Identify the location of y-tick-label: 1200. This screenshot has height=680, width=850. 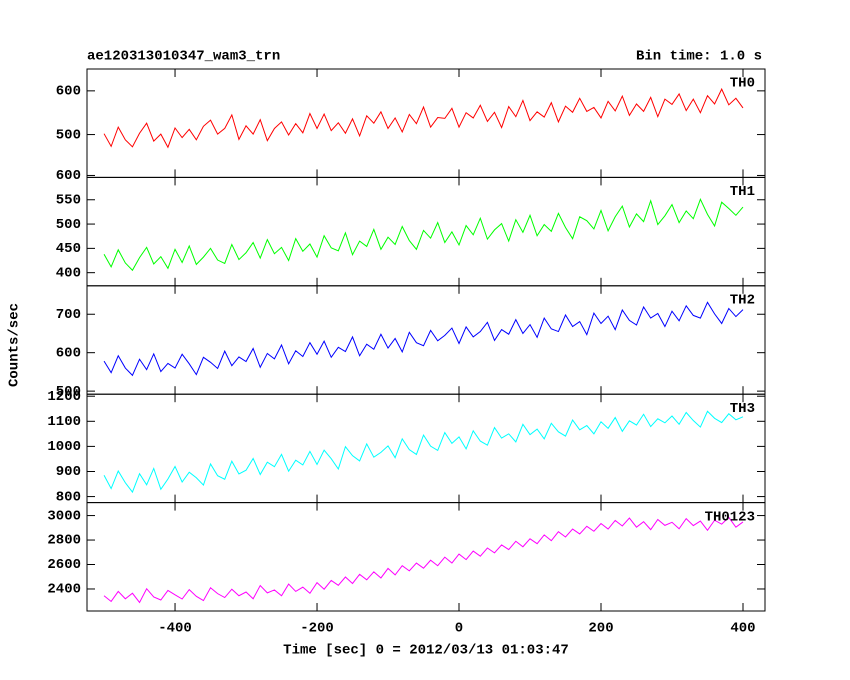
(64, 397).